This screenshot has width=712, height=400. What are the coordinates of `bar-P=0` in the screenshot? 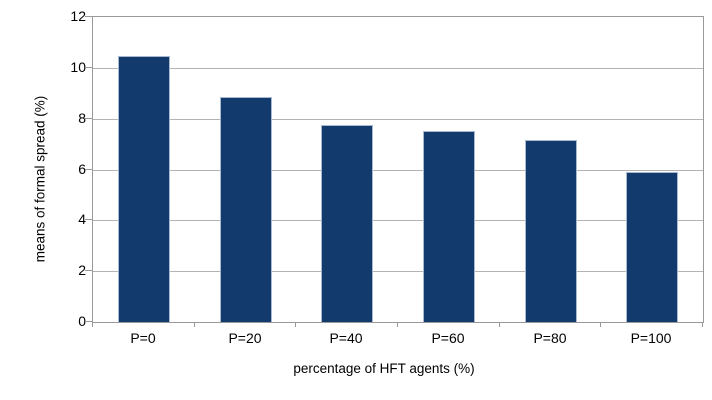 It's located at (144, 189).